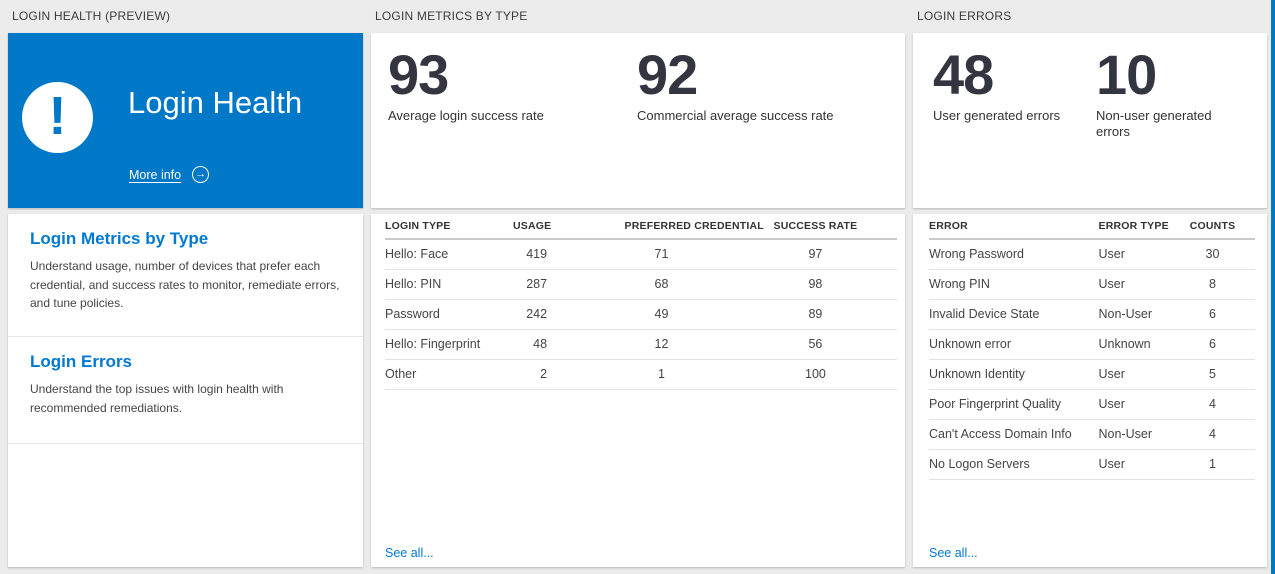  I want to click on table-cell: 48, so click(536, 344).